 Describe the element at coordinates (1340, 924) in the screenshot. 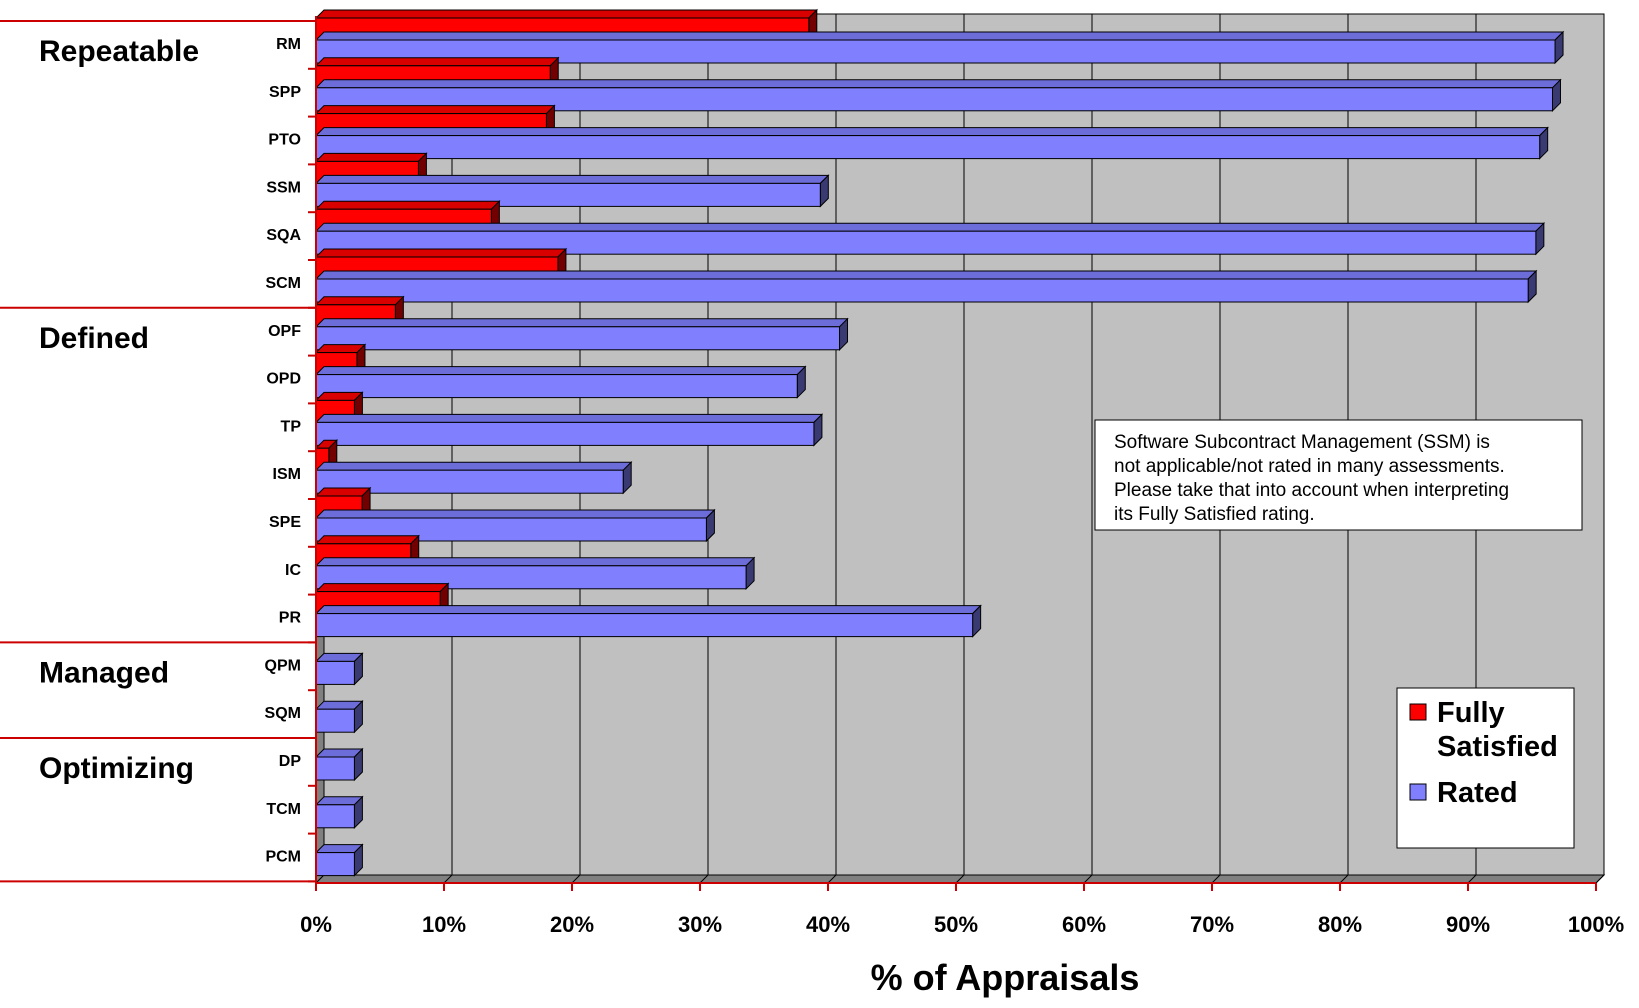

I see `x-tick-label: 80%` at that location.